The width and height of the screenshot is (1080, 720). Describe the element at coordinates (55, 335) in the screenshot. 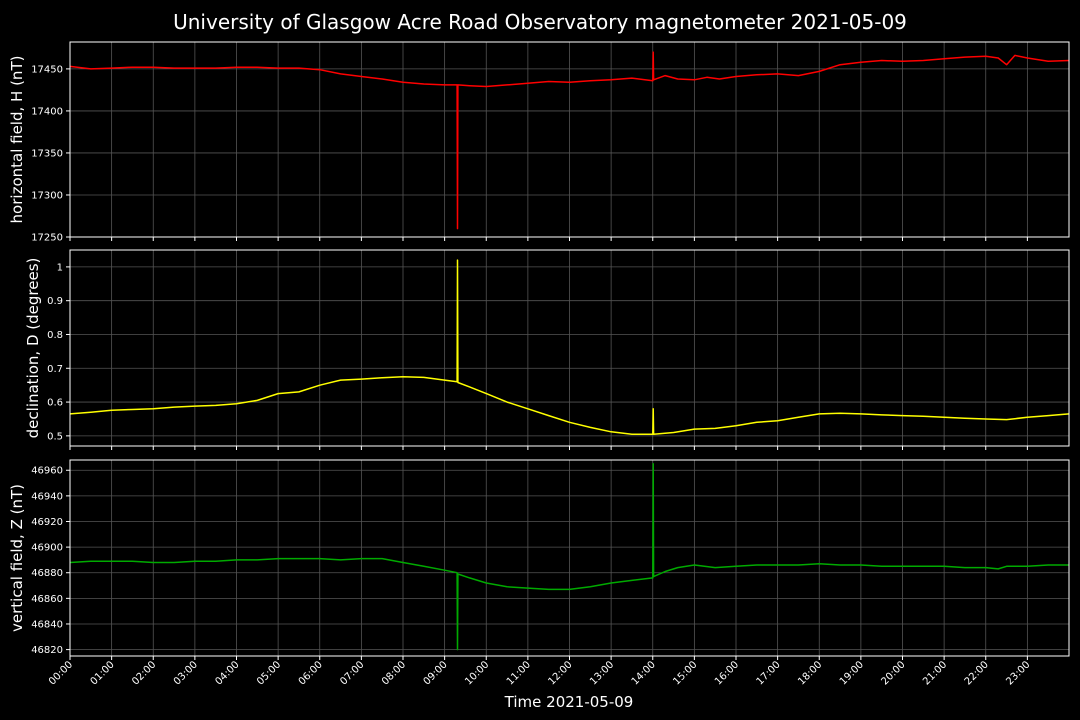

I see `y-tick-label: 0.8` at that location.